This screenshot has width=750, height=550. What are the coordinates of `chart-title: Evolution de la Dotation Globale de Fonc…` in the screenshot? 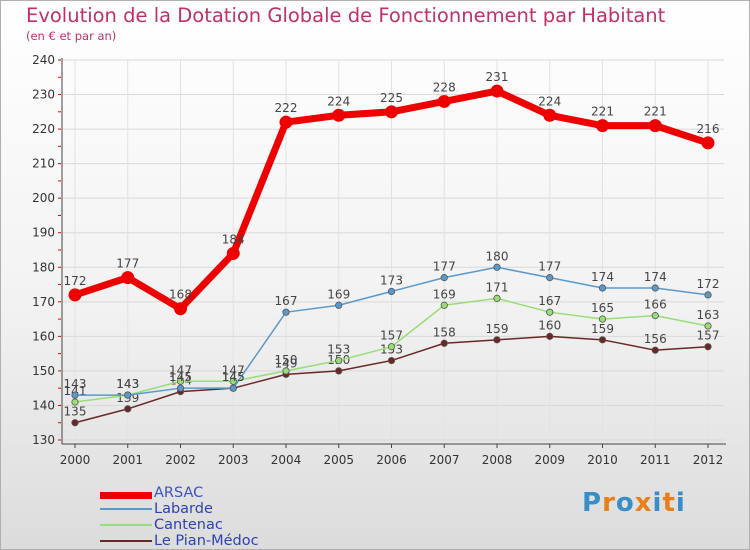 It's located at (346, 15).